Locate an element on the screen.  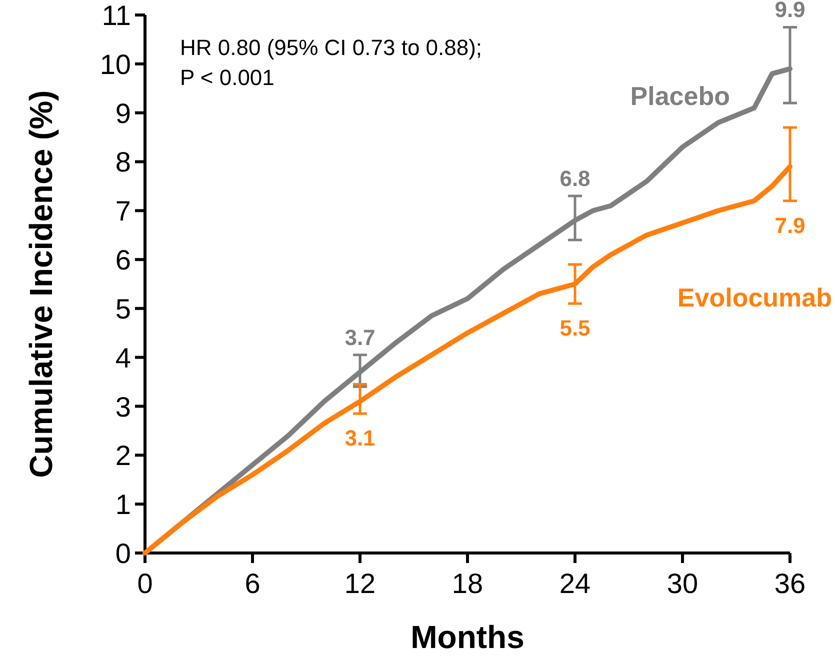
series-label: Placebo is located at coordinates (680, 95).